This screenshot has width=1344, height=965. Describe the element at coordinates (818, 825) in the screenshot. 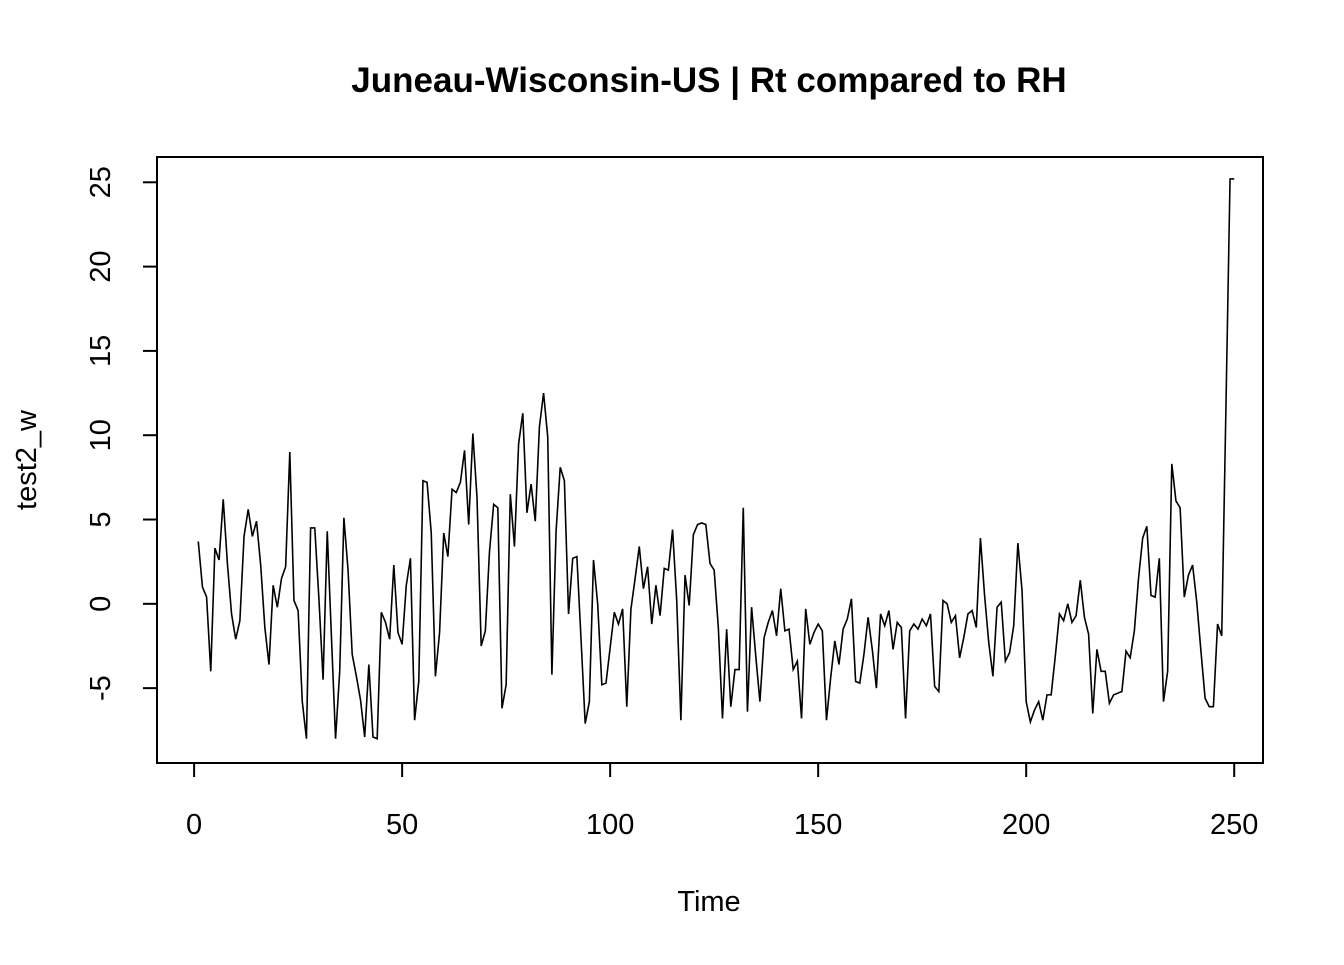

I see `x-tick-label: 150` at that location.